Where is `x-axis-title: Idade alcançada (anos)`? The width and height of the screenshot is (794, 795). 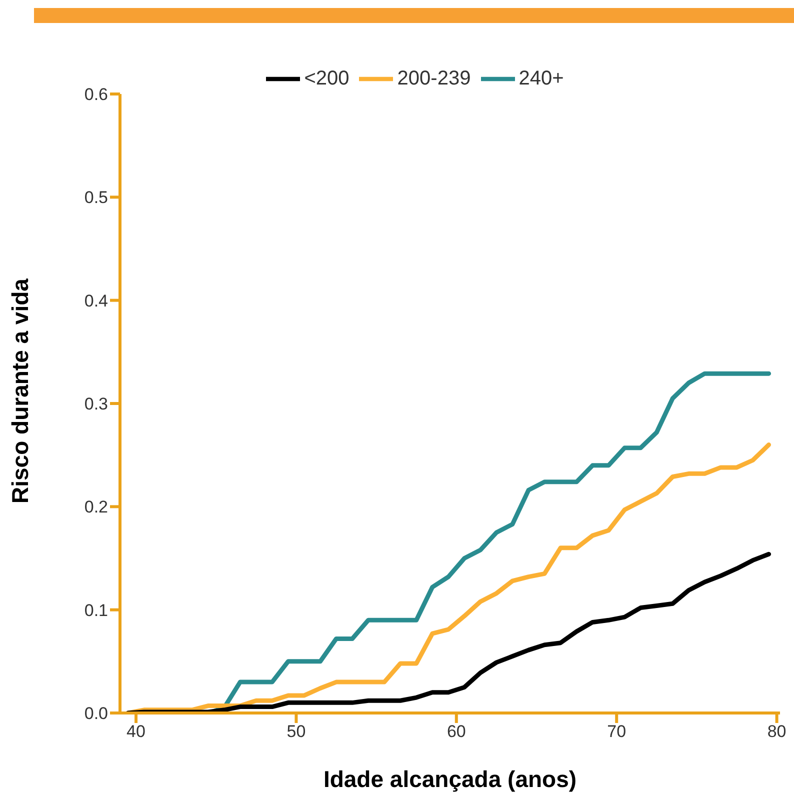 x-axis-title: Idade alcançada (anos) is located at coordinates (450, 779).